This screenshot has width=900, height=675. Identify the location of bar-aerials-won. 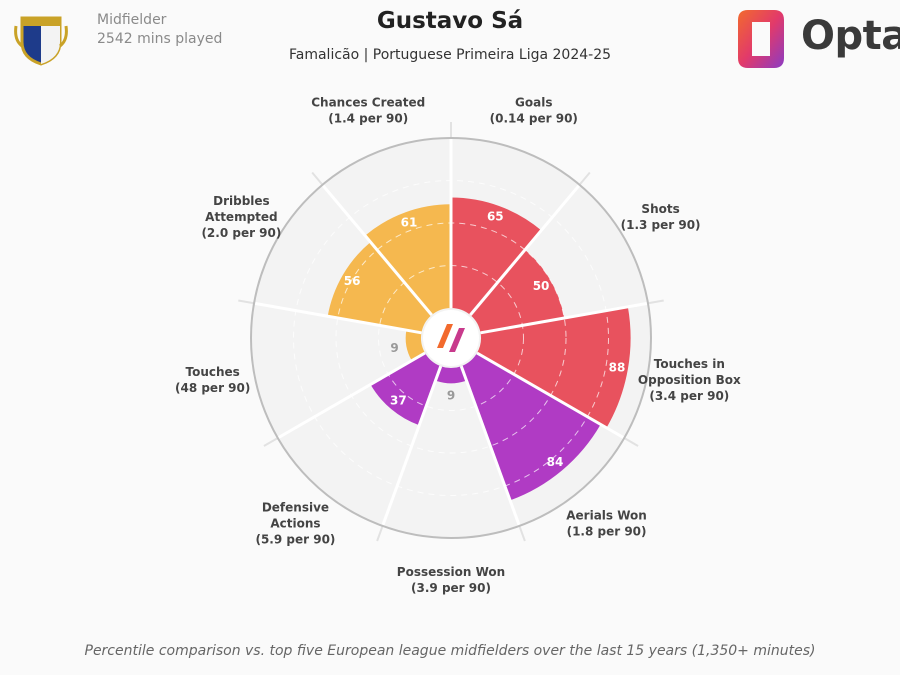
(531, 427).